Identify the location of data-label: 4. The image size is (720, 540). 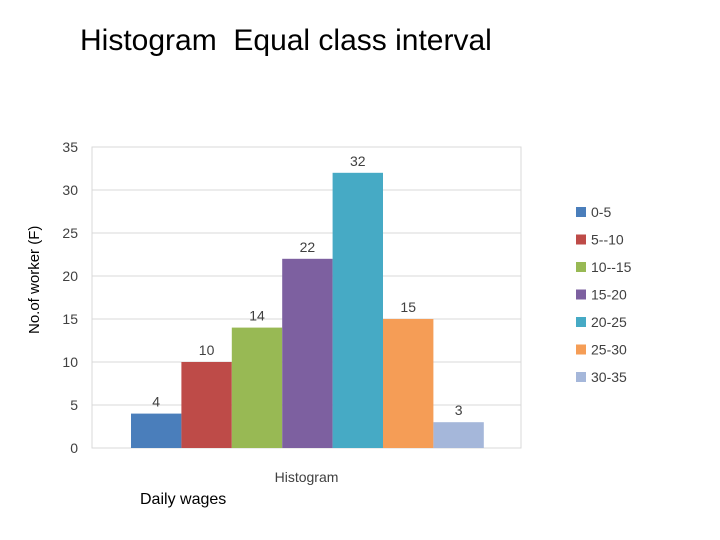
(156, 402).